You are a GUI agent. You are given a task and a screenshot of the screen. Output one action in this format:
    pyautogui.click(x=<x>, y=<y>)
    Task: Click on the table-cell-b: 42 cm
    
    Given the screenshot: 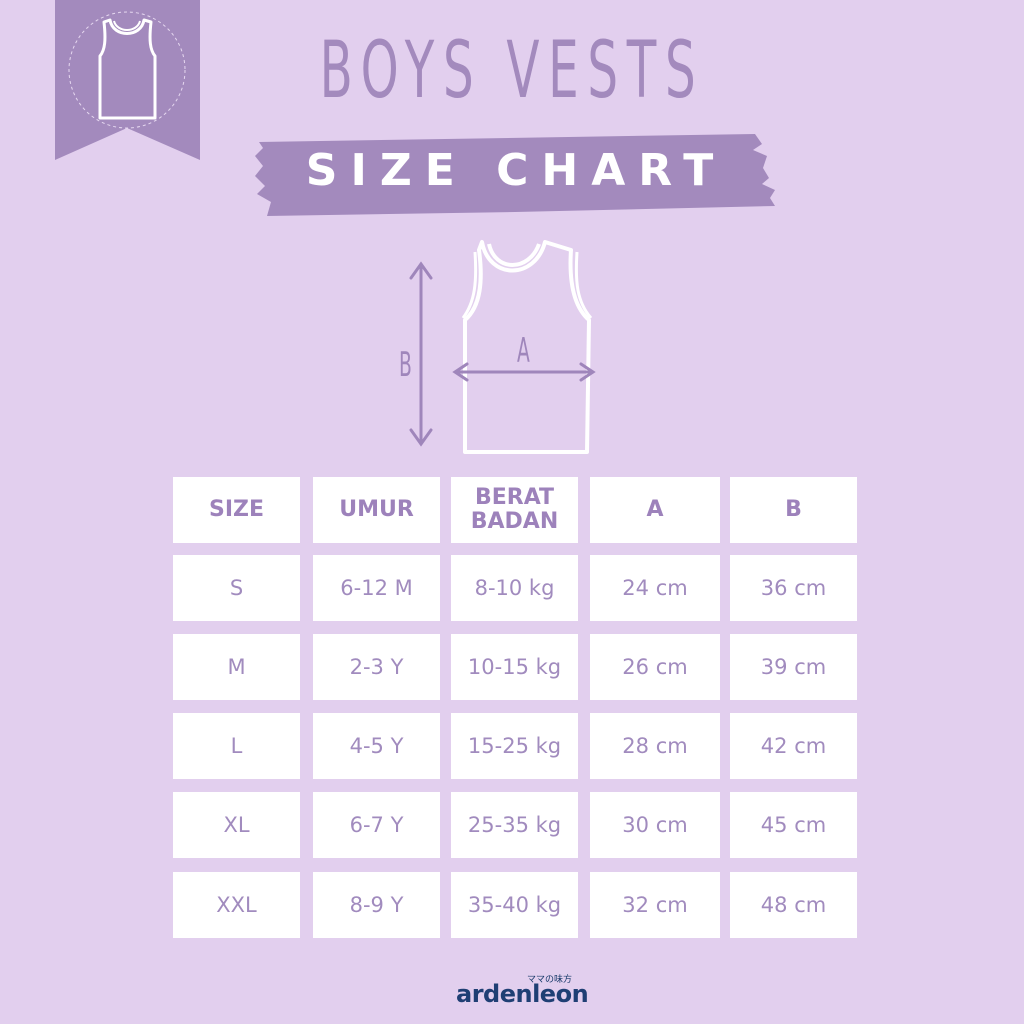 What is the action you would take?
    pyautogui.click(x=793, y=746)
    